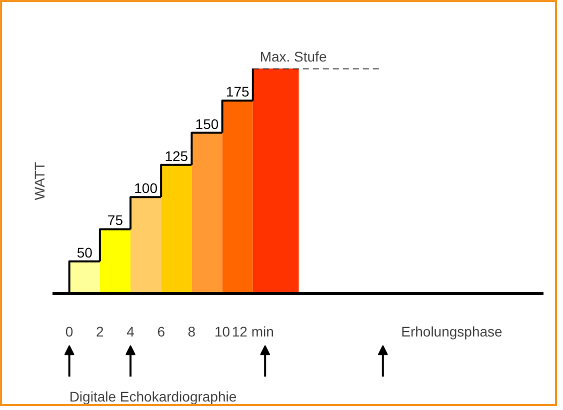  What do you see at coordinates (100, 332) in the screenshot?
I see `x-tick-label: 2` at bounding box center [100, 332].